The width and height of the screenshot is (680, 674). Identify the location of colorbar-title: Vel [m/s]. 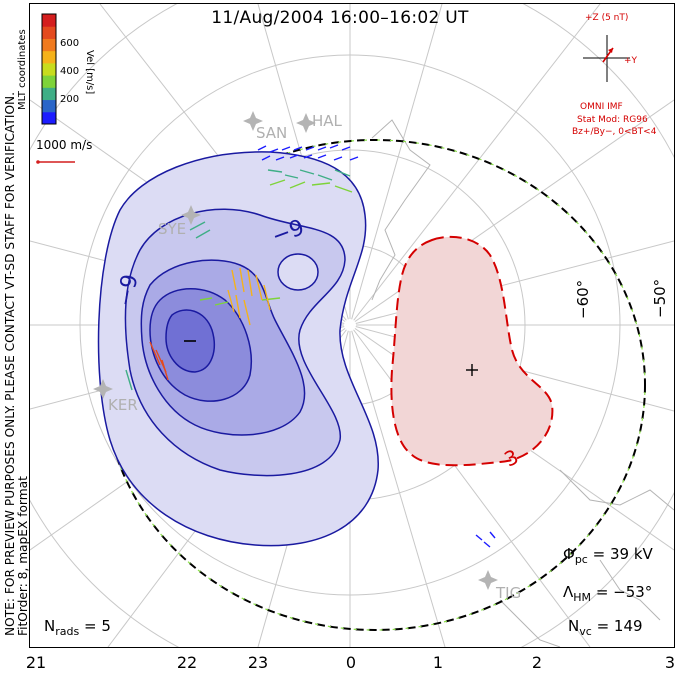
(89, 72).